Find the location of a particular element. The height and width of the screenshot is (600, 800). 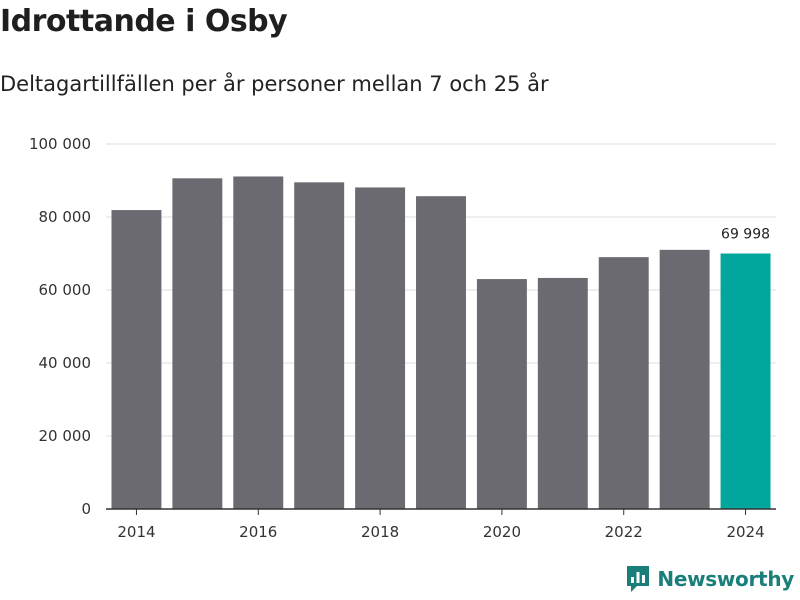

brand-logo: Newsworthy is located at coordinates (709, 579).